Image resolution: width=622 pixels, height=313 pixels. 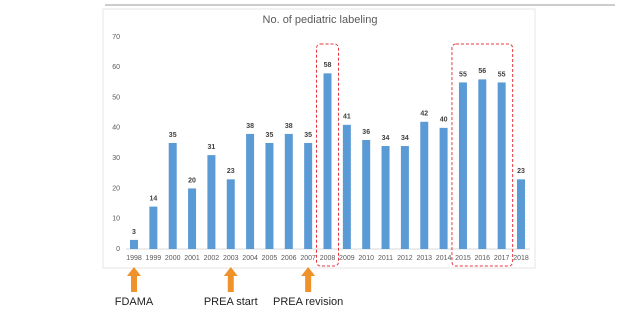 I want to click on y-tick-label: 0, so click(x=118, y=249).